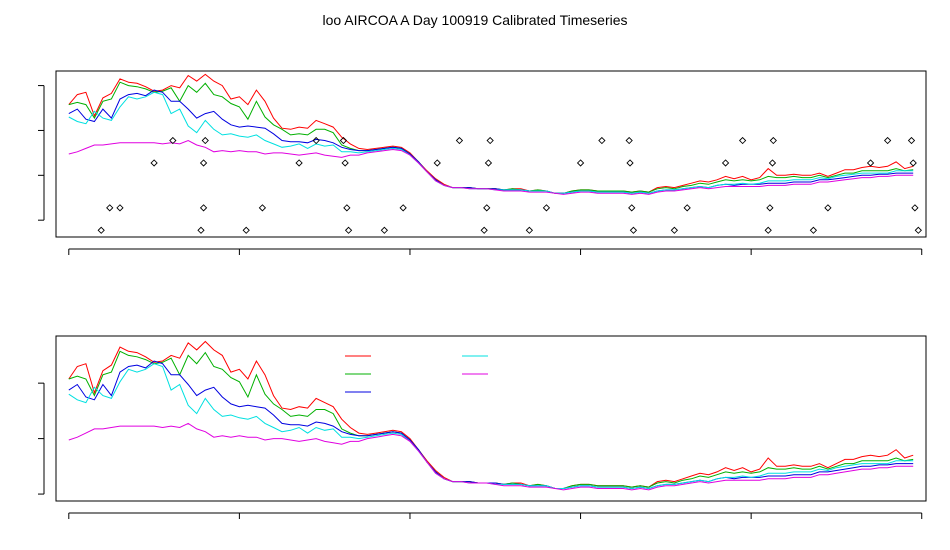  Describe the element at coordinates (491, 456) in the screenshot. I see `series-line-24-4-m` at that location.